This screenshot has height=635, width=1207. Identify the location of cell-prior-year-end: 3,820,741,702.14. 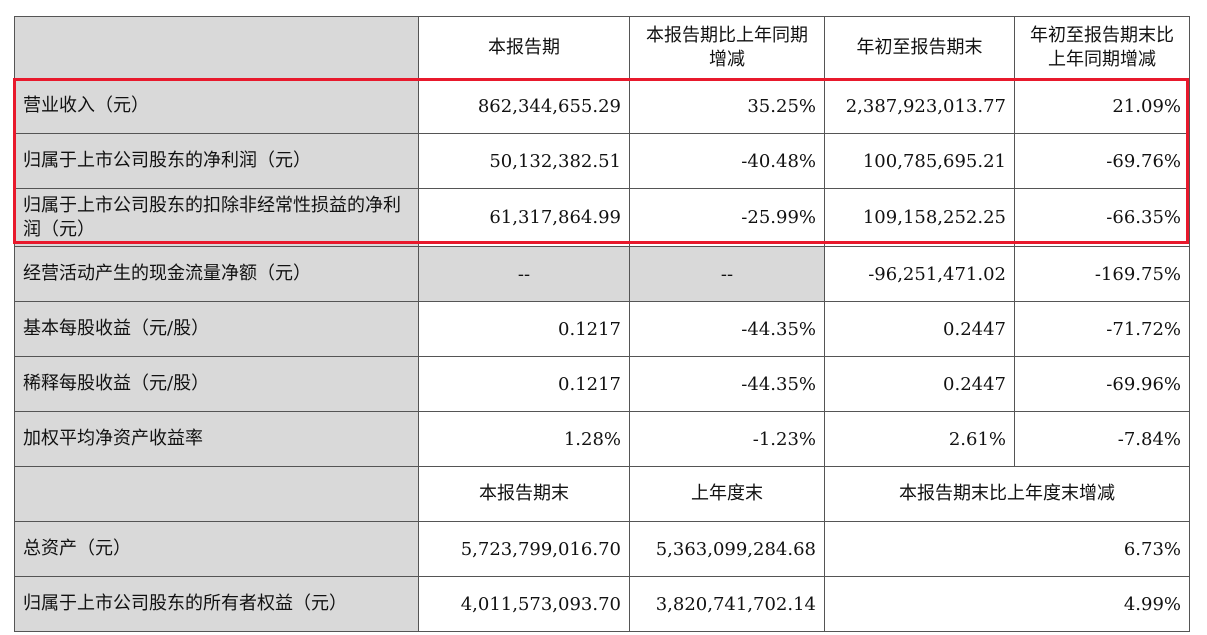
(727, 604).